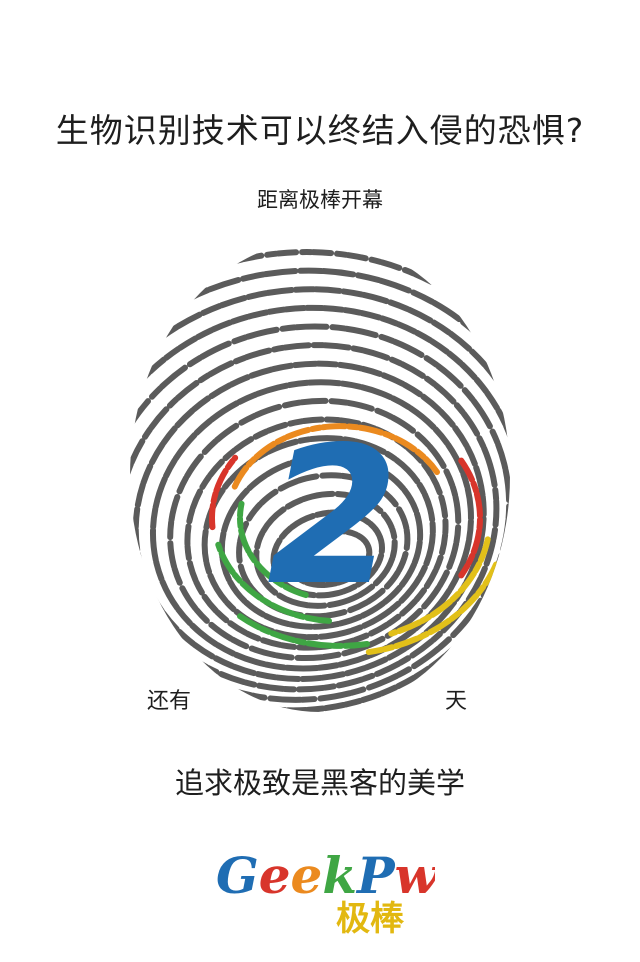 This screenshot has height=962, width=640. What do you see at coordinates (169, 701) in the screenshot?
I see `countdown-prefix: 还有` at bounding box center [169, 701].